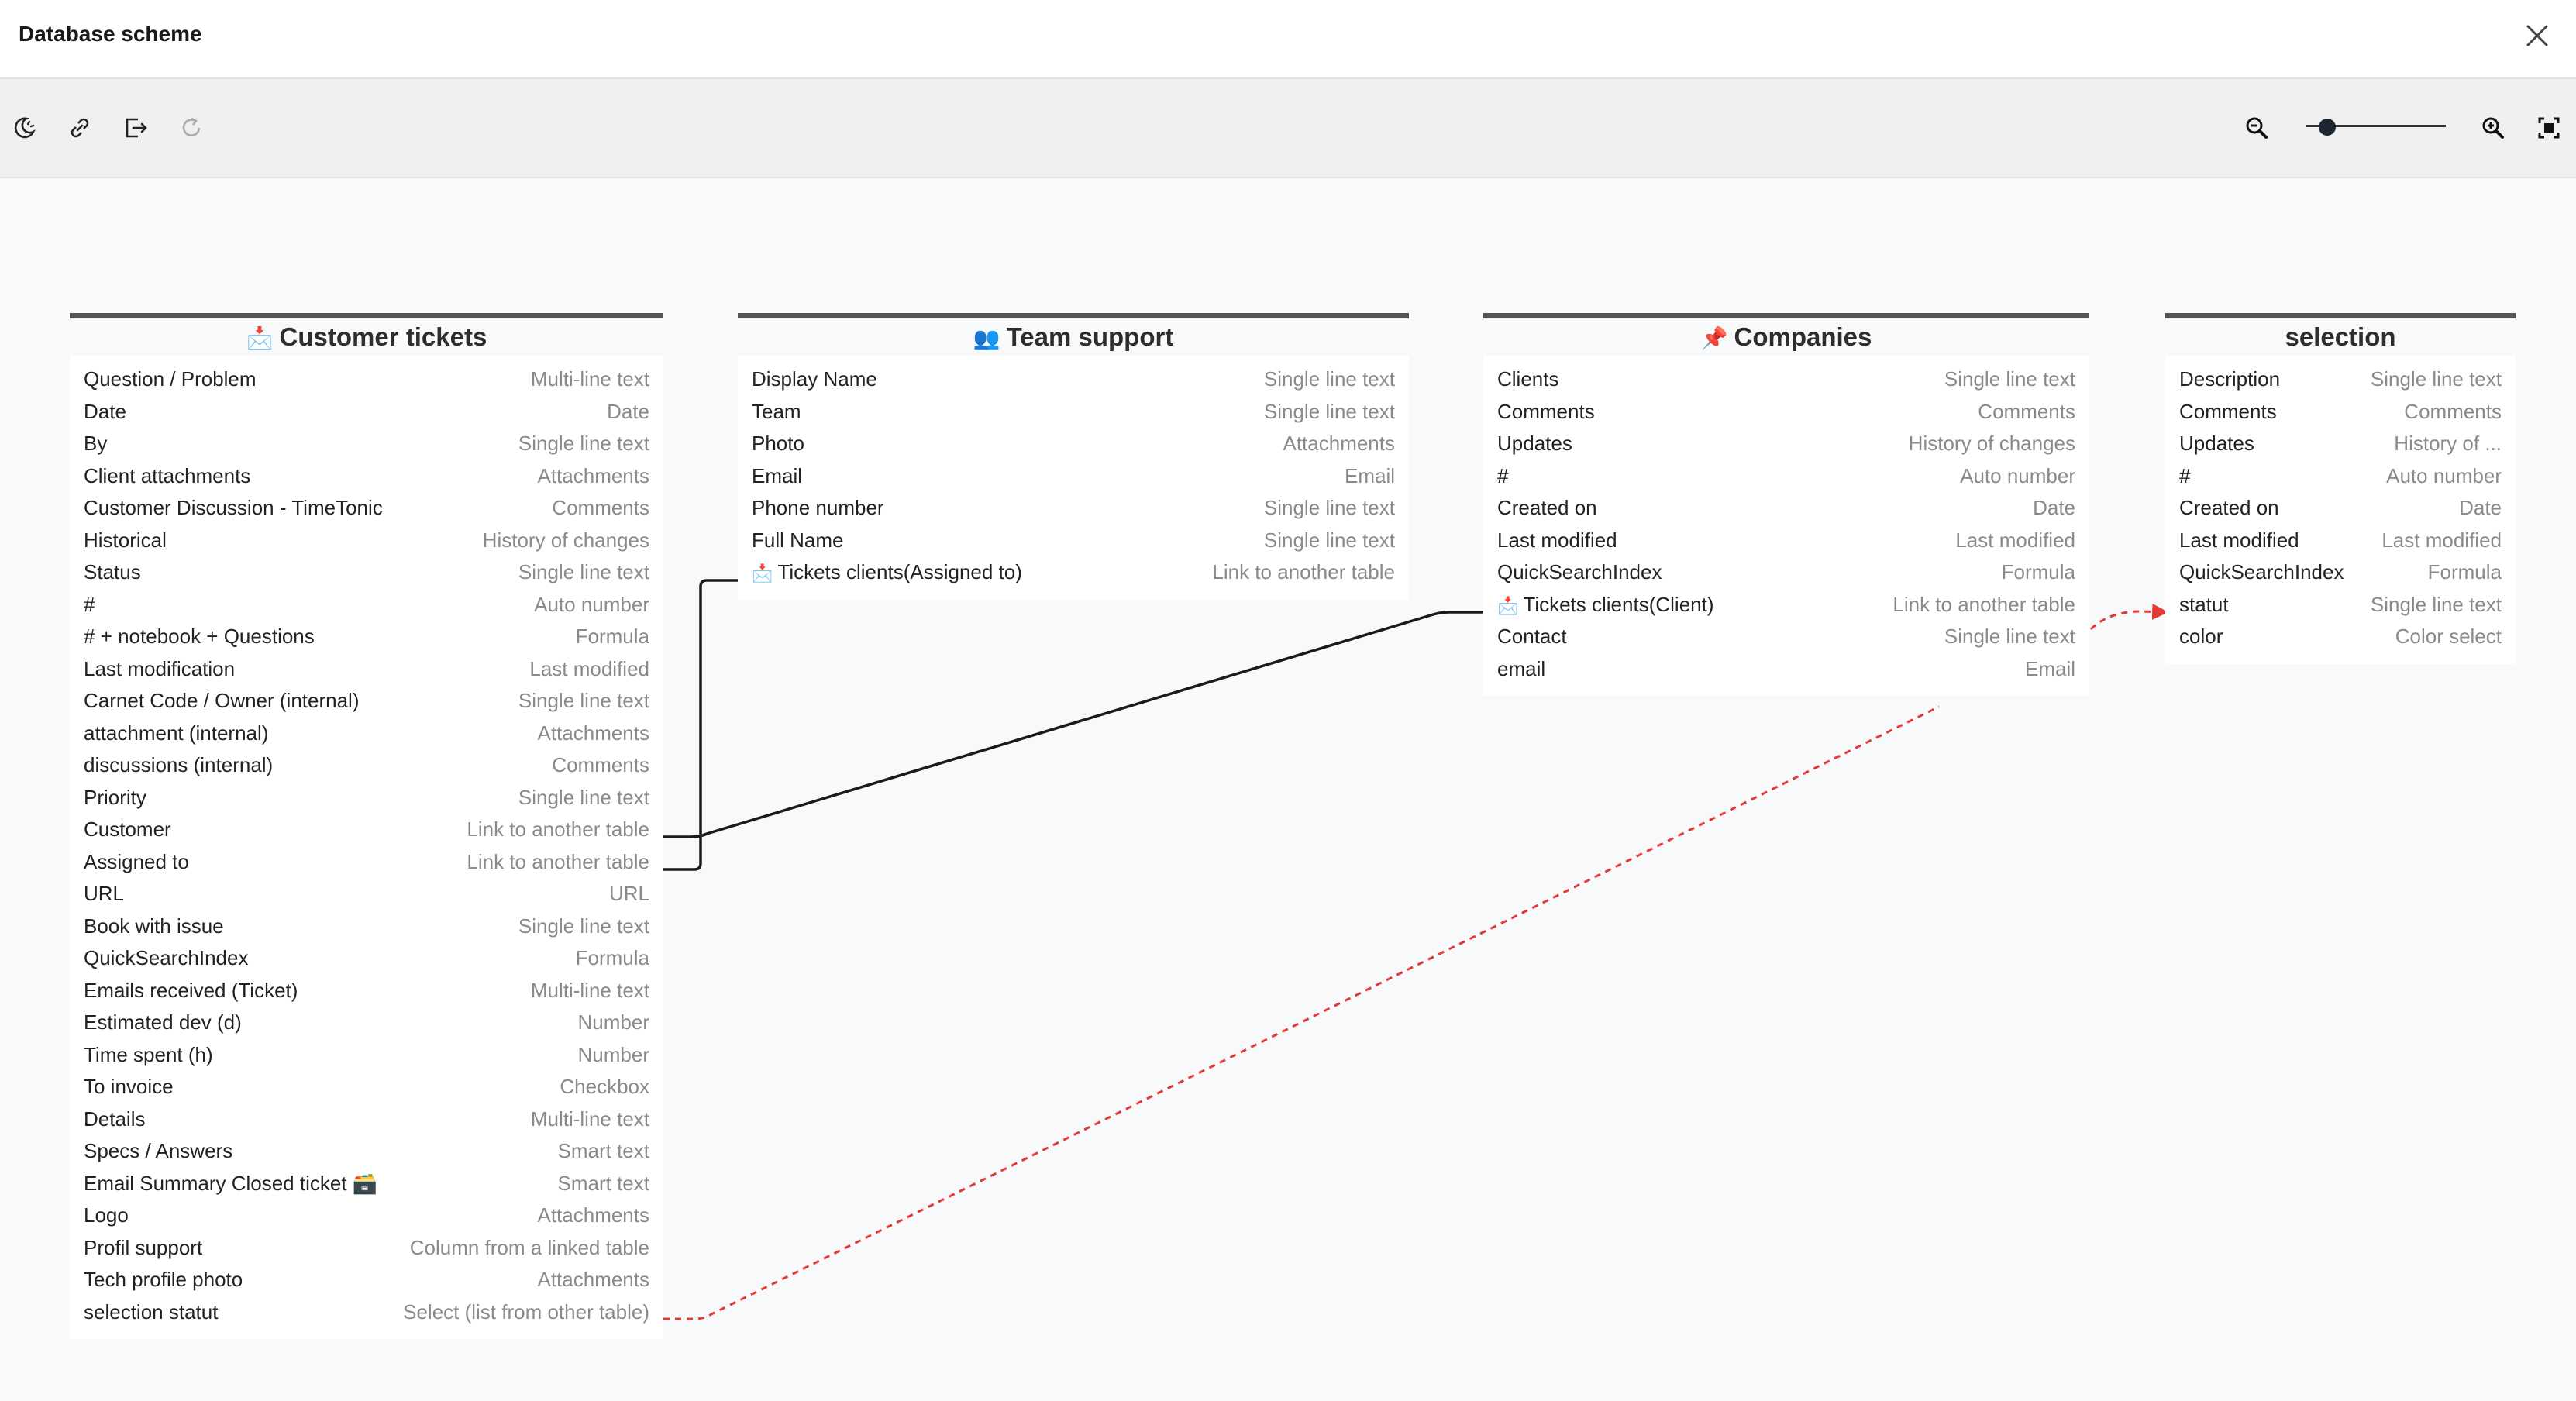 The height and width of the screenshot is (1401, 2576). Describe the element at coordinates (366, 1248) in the screenshot. I see `field-row: Profil support Column from a linked table` at that location.